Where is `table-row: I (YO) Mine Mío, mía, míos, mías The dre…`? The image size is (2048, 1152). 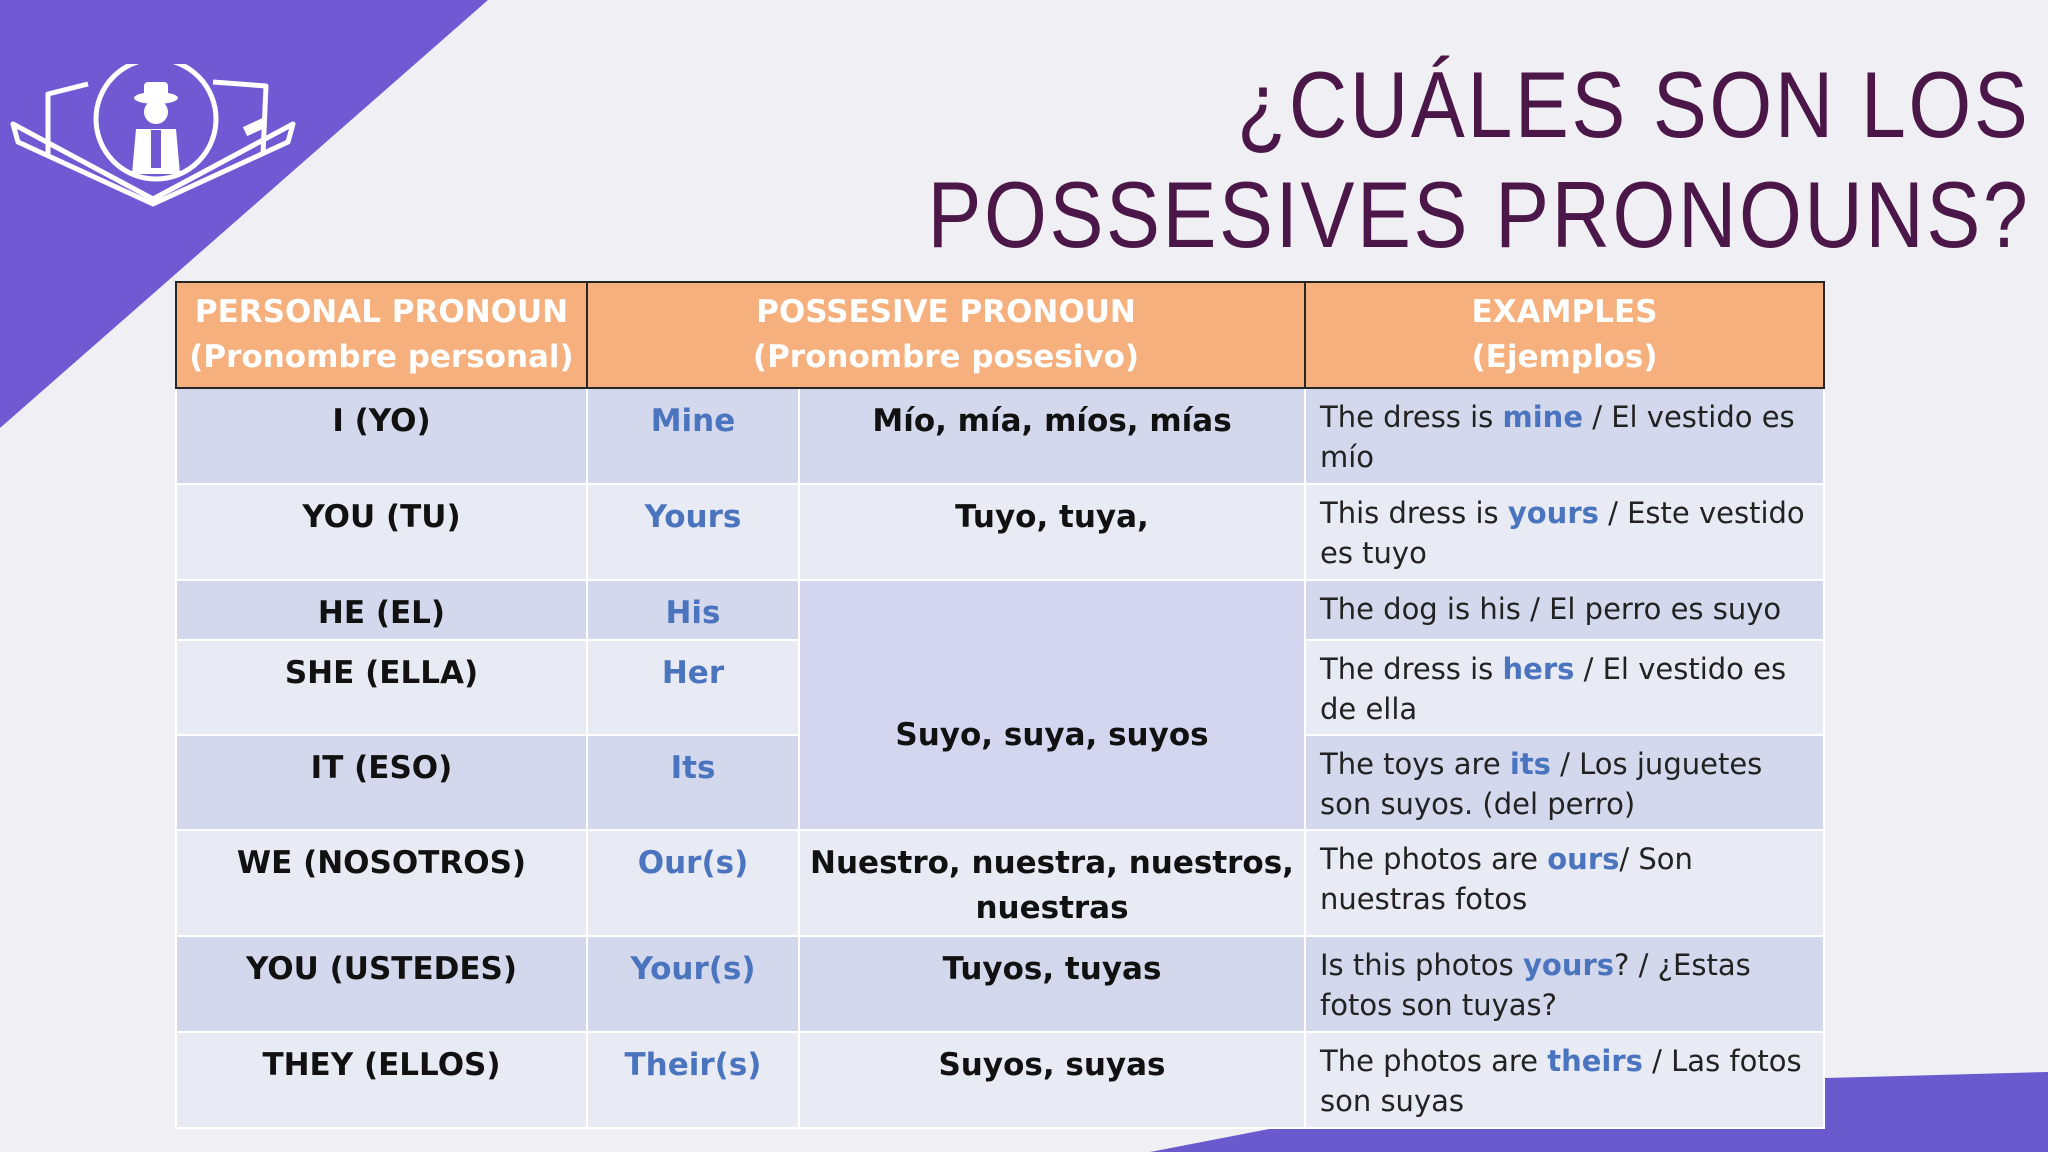 table-row: I (YO) Mine Mío, mía, míos, mías The dre… is located at coordinates (1000, 436).